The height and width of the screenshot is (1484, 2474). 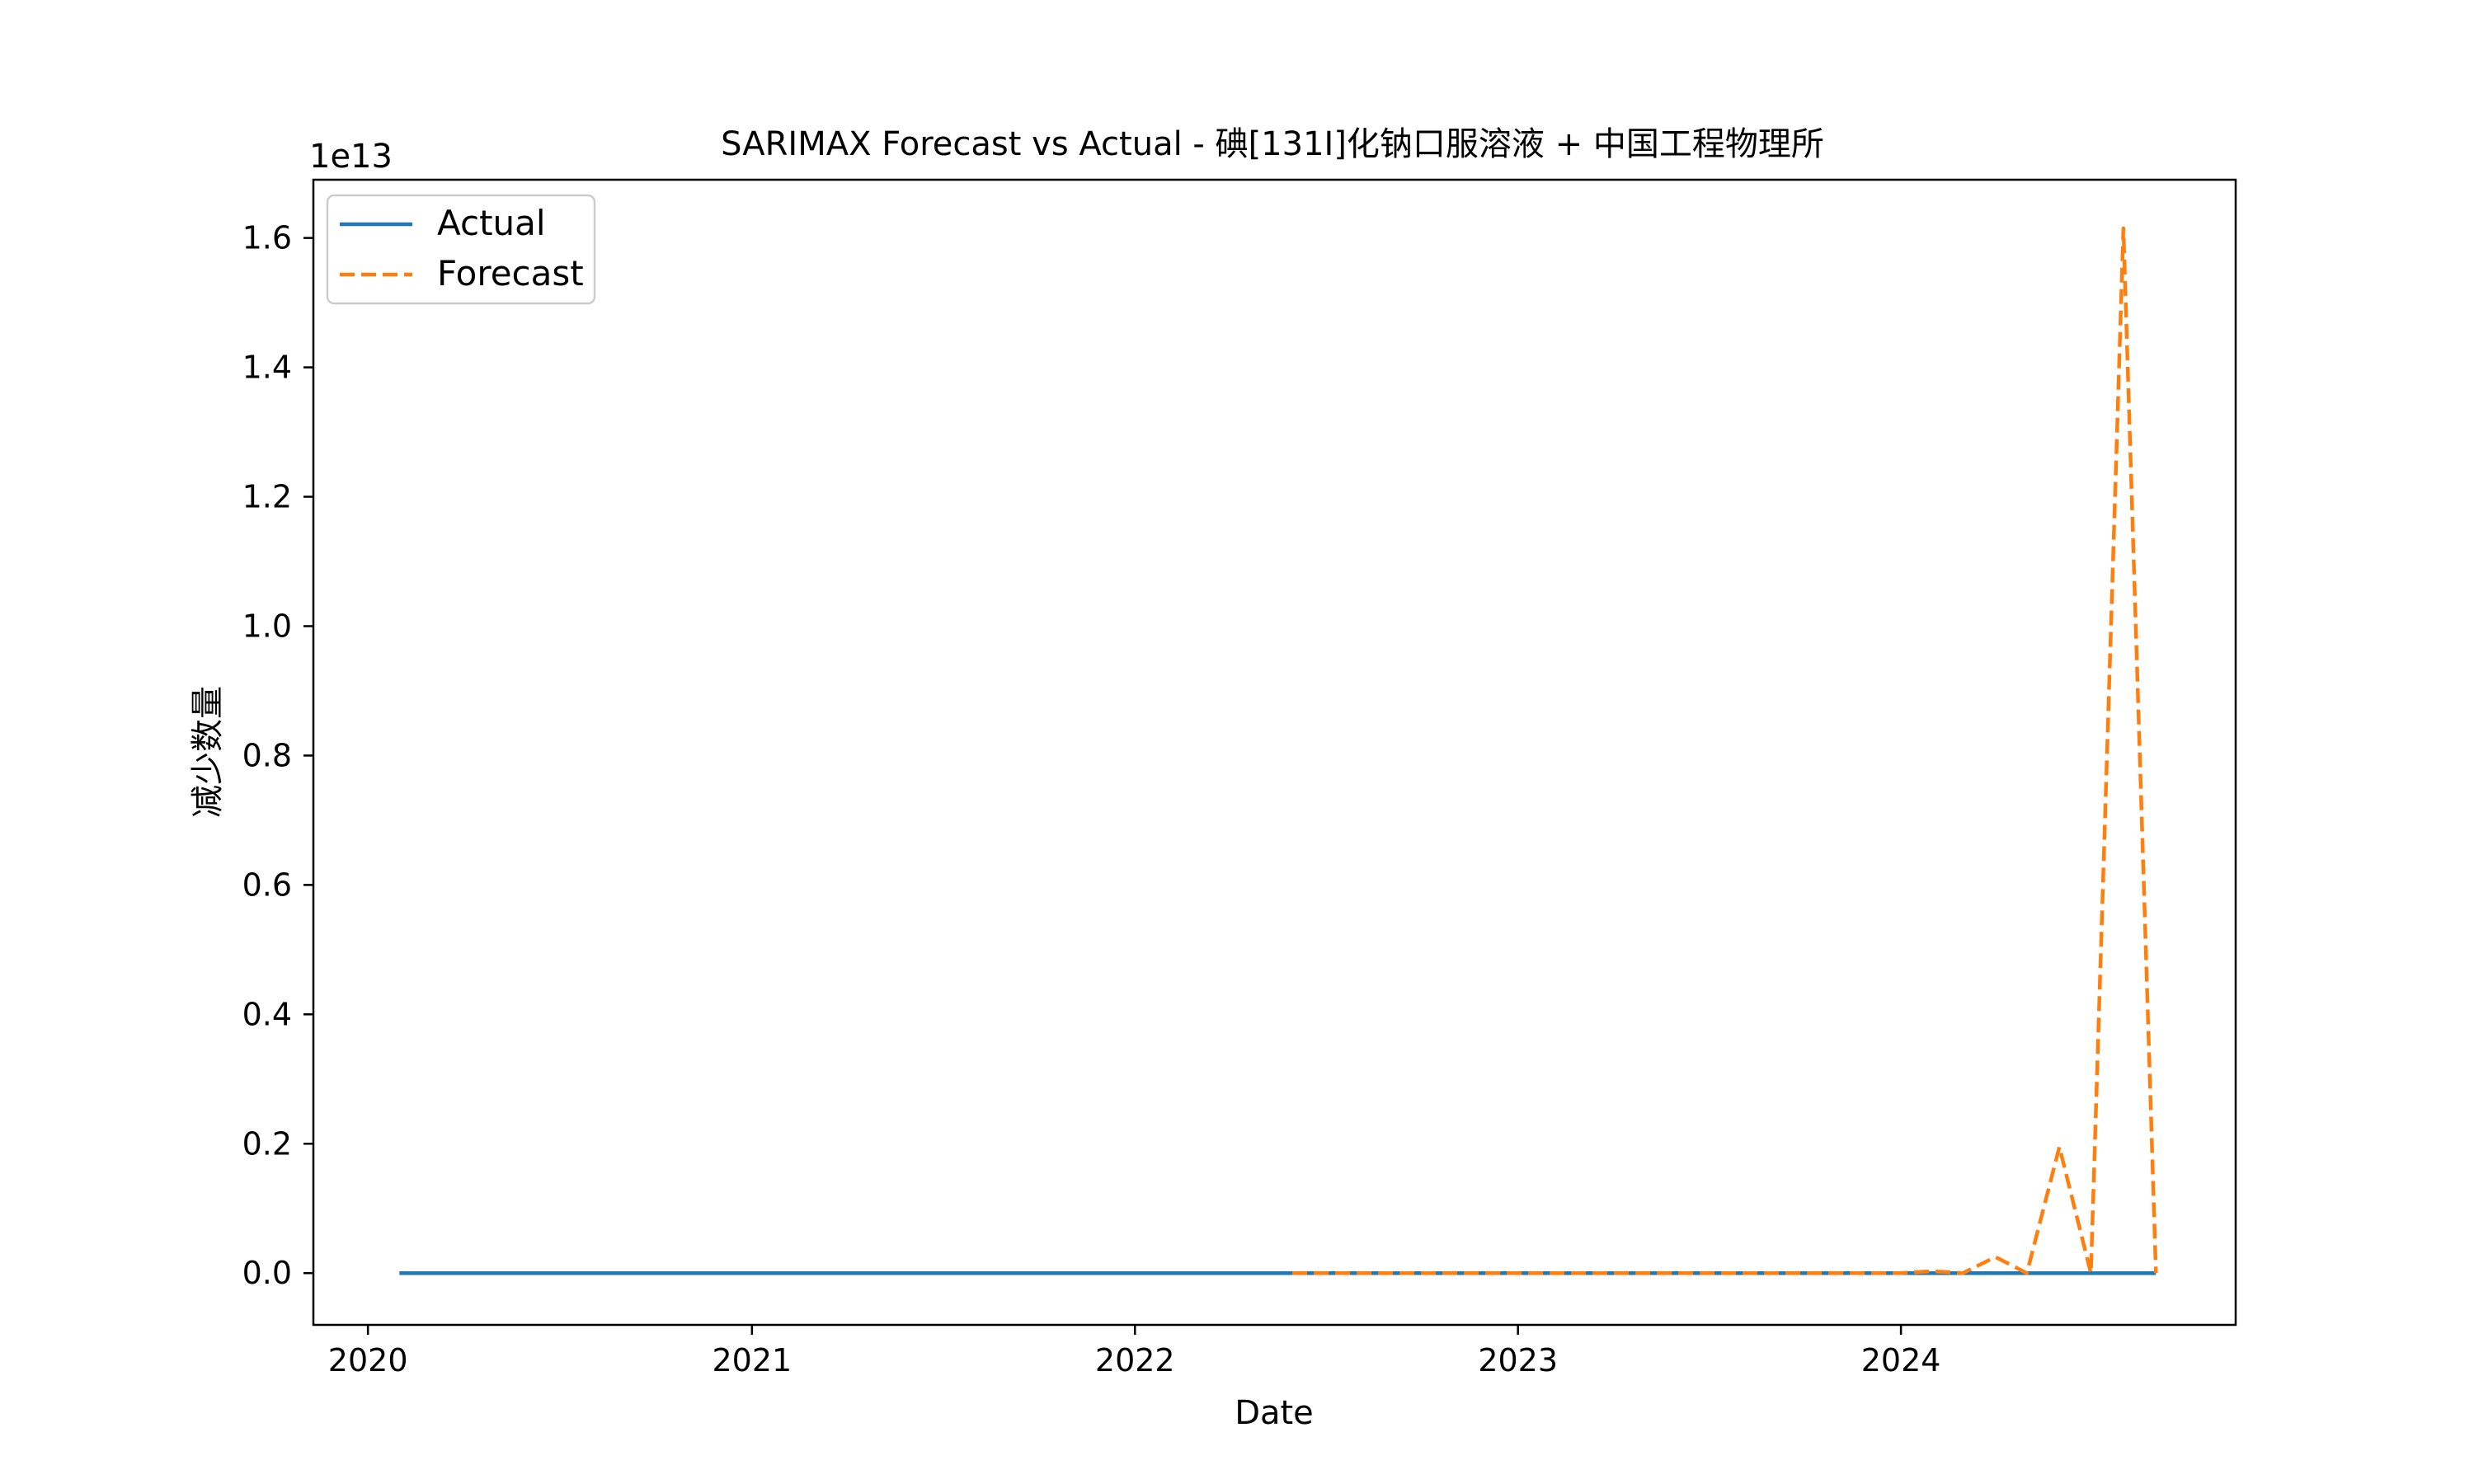 What do you see at coordinates (267, 1143) in the screenshot?
I see `y-tick-label: 0.2` at bounding box center [267, 1143].